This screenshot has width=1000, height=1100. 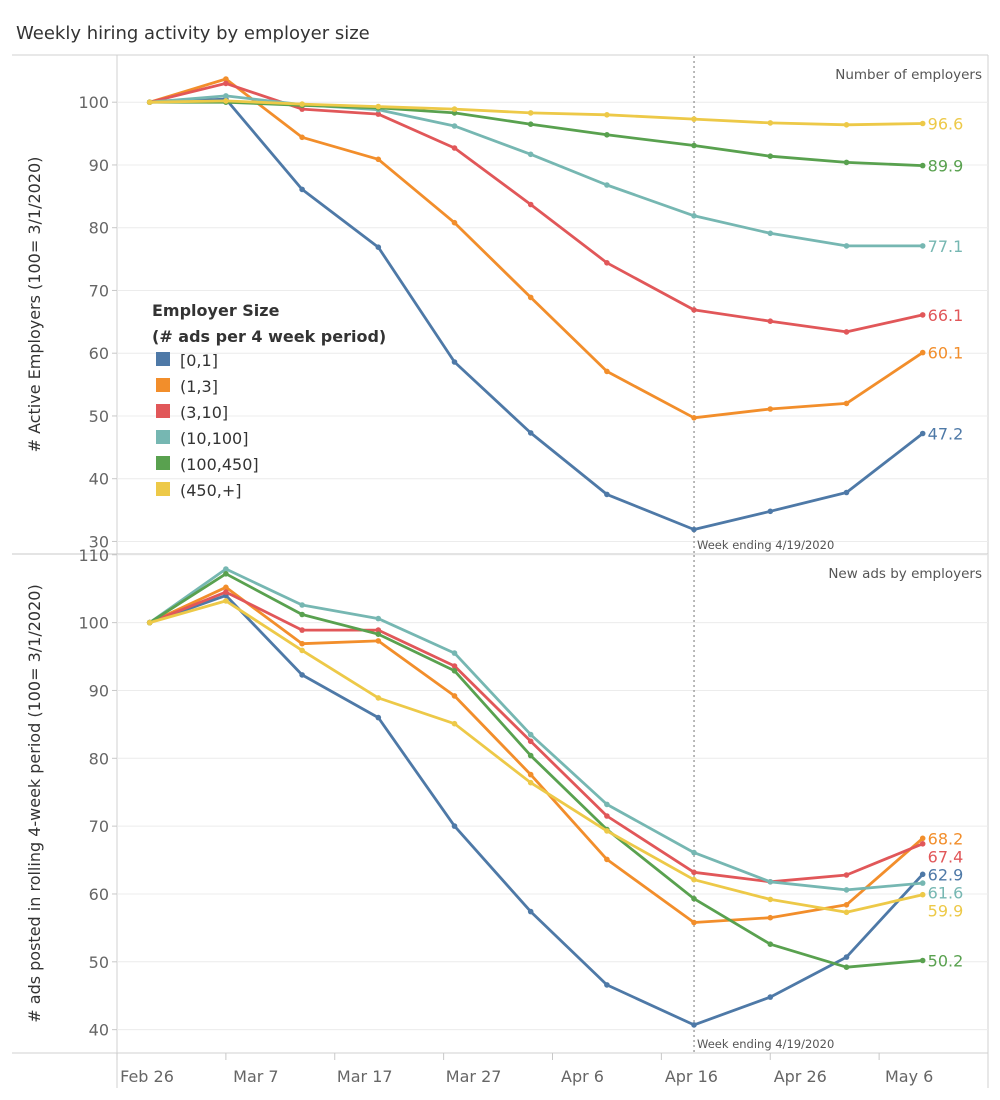 What do you see at coordinates (216, 310) in the screenshot?
I see `legend-title: Employer Size` at bounding box center [216, 310].